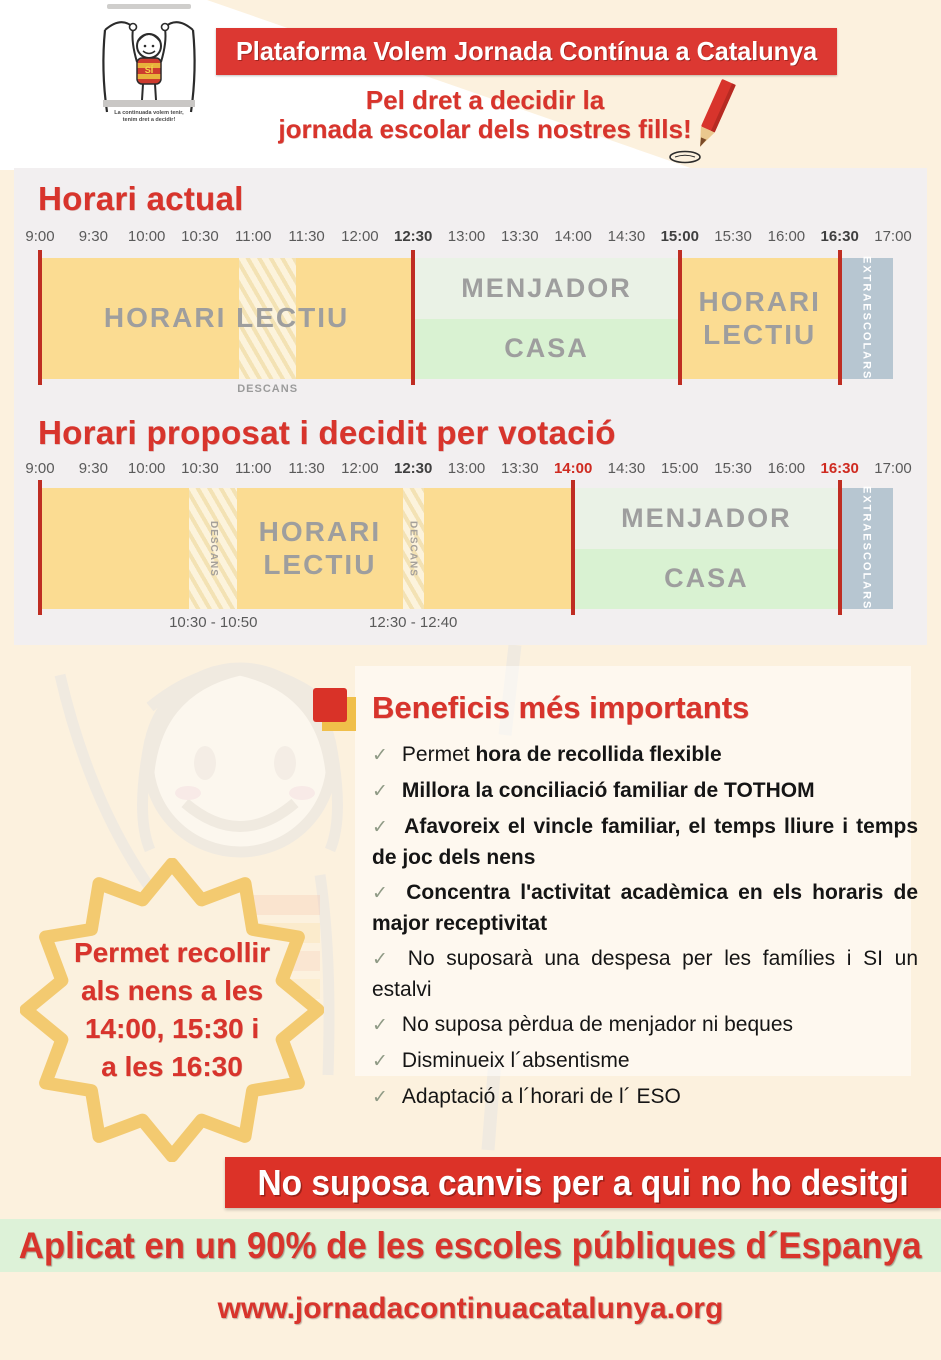 This screenshot has height=1360, width=941. I want to click on benefit-text: Adaptació a l´horari de l´ ESO, so click(541, 1096).